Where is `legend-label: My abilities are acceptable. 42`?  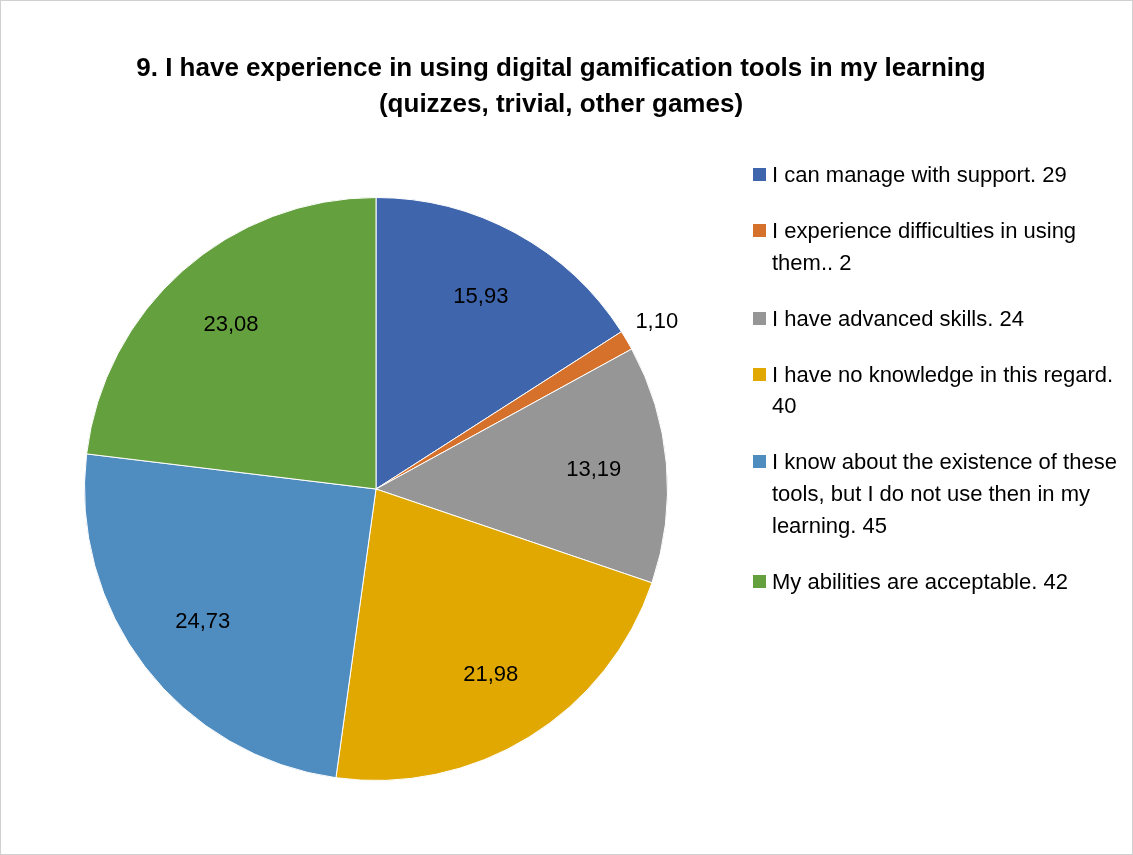 legend-label: My abilities are acceptable. 42 is located at coordinates (920, 582).